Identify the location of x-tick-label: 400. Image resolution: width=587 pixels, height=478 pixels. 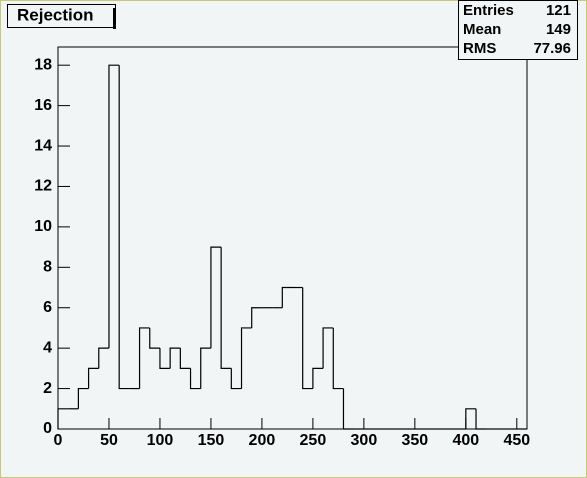
(465, 440).